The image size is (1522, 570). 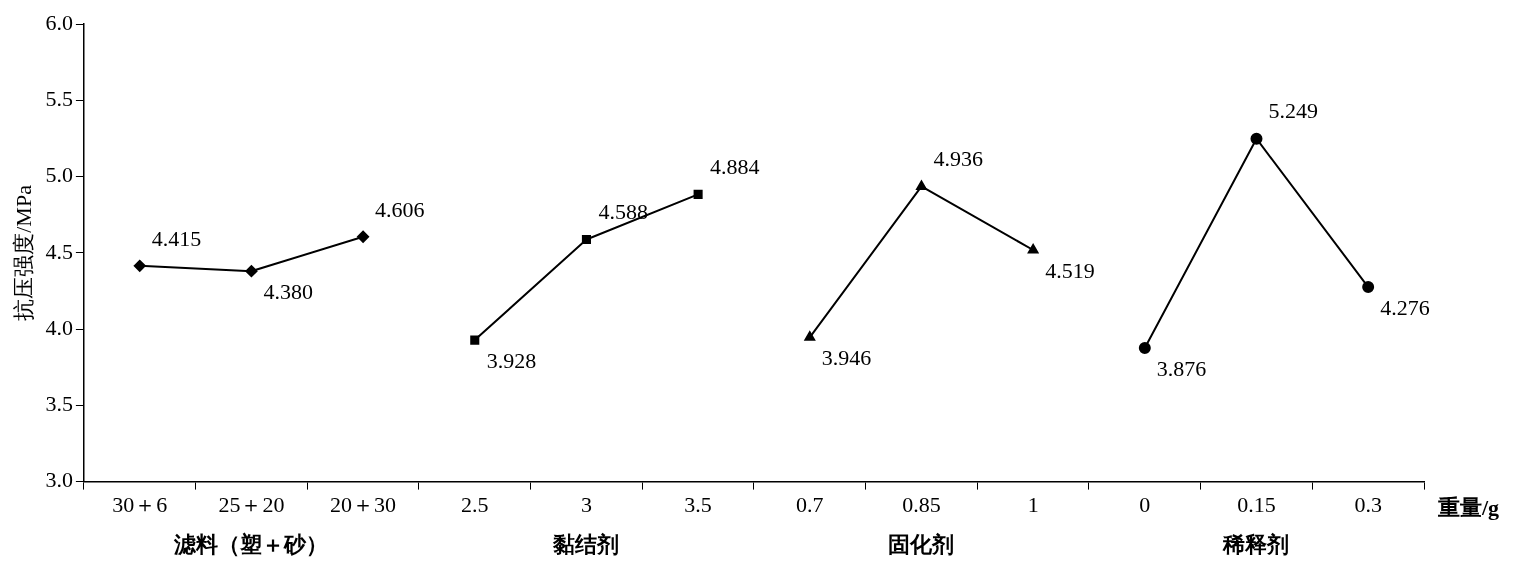 What do you see at coordinates (921, 504) in the screenshot?
I see `x-tick-label: 0.85` at bounding box center [921, 504].